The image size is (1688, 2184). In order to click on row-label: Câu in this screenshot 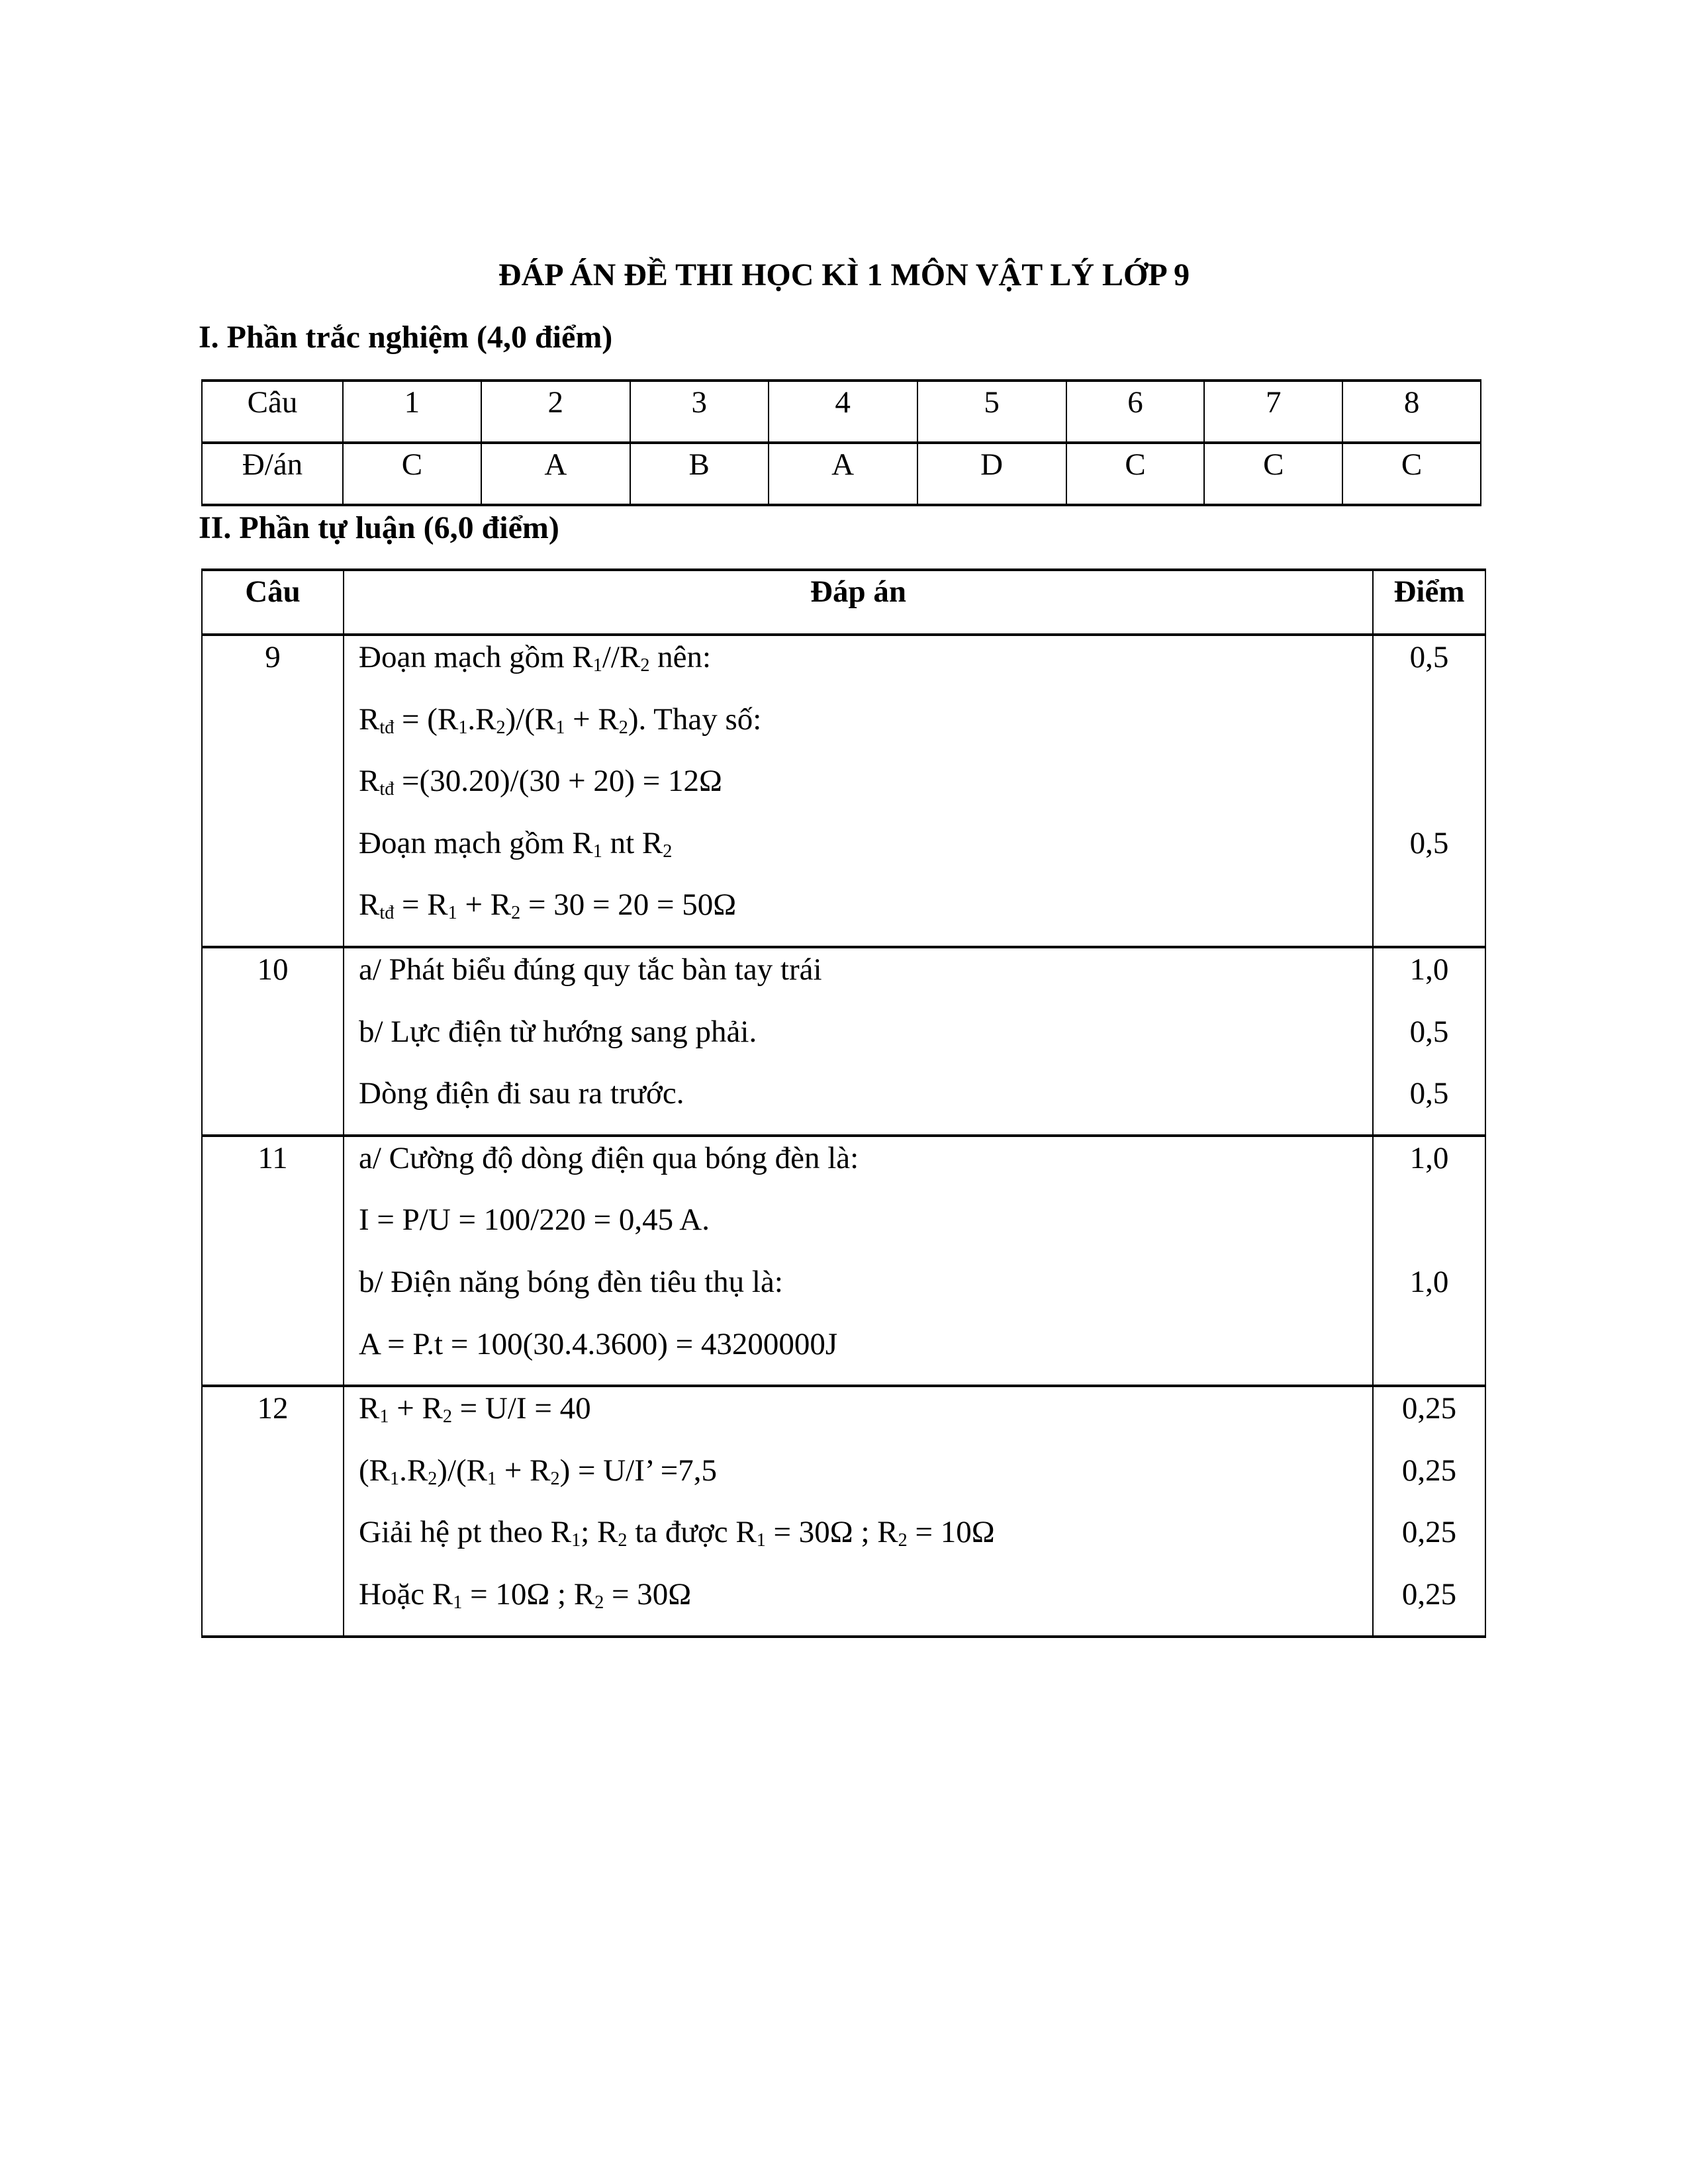, I will do `click(272, 412)`.